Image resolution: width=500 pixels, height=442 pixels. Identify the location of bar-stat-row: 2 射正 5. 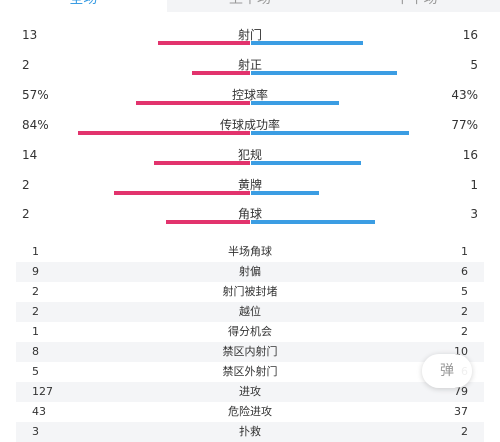
(250, 73).